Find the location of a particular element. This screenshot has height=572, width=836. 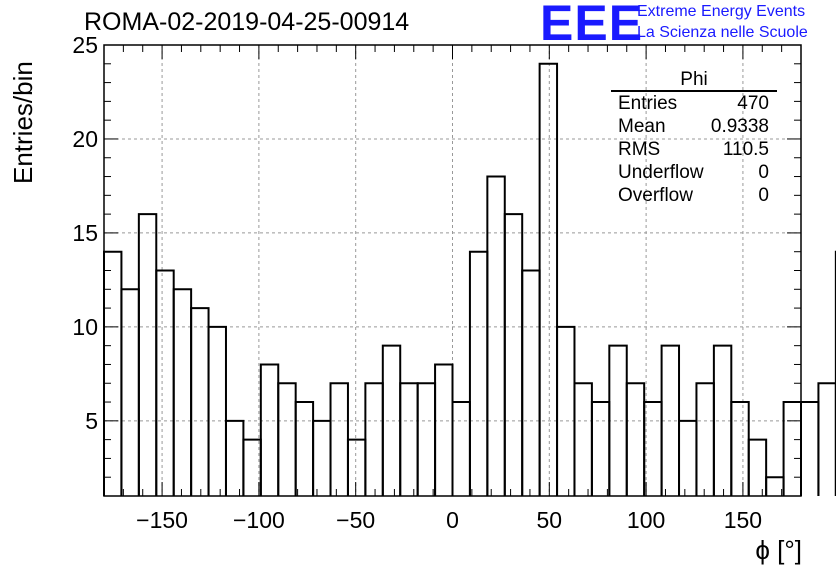

stats-value: 470 is located at coordinates (753, 103).